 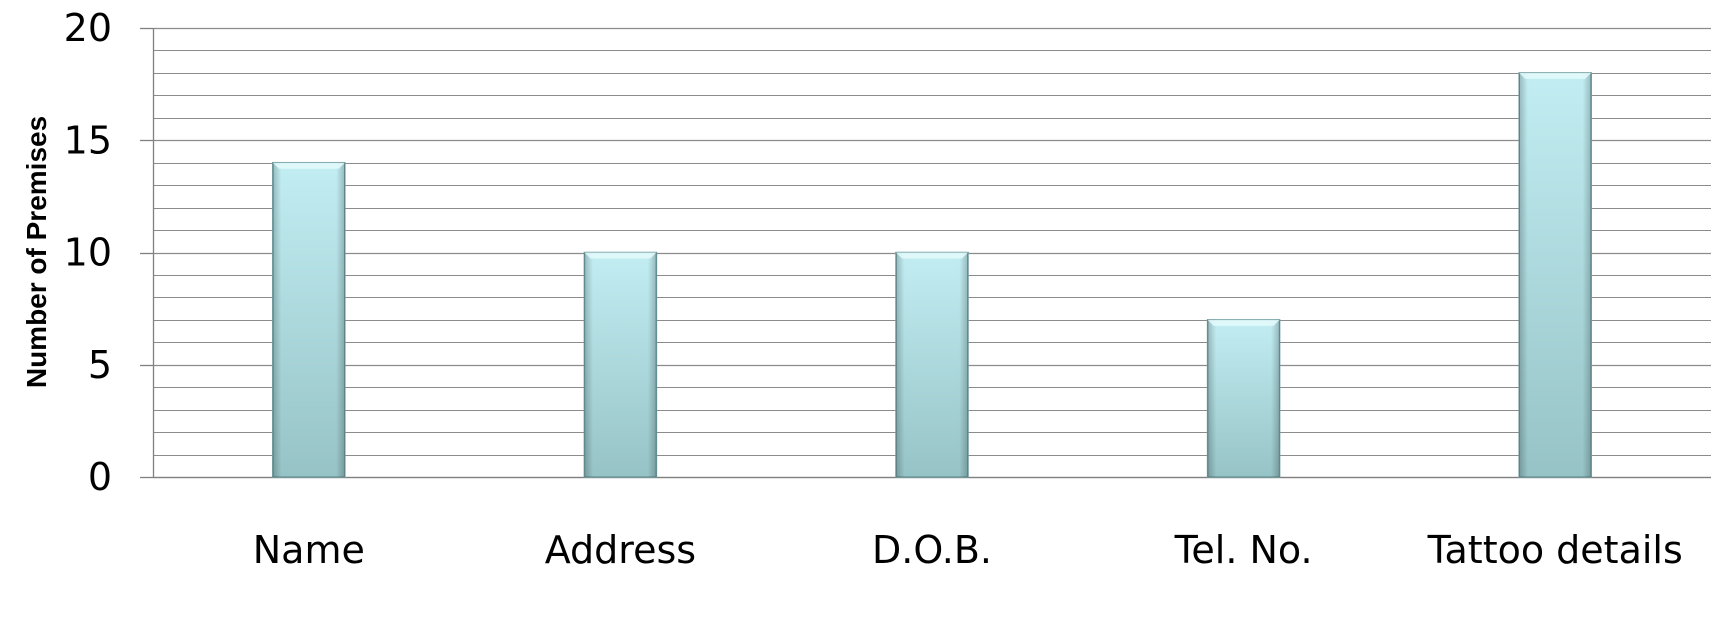 I want to click on x-category-label: D.O.B., so click(x=932, y=550).